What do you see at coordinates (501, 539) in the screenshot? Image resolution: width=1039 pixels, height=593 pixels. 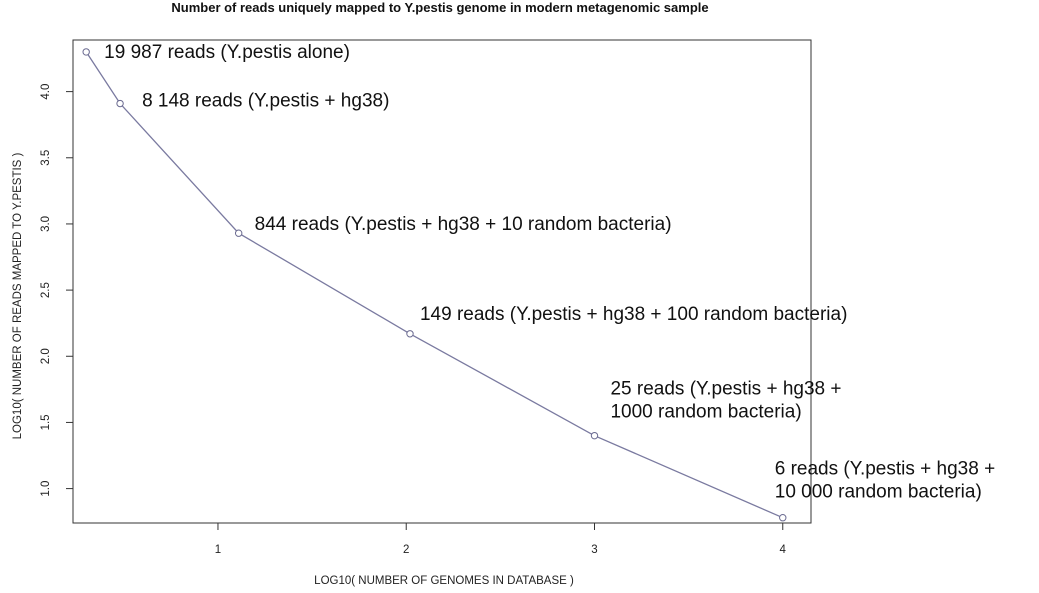 I see `x-axis: 1 2 3 4` at bounding box center [501, 539].